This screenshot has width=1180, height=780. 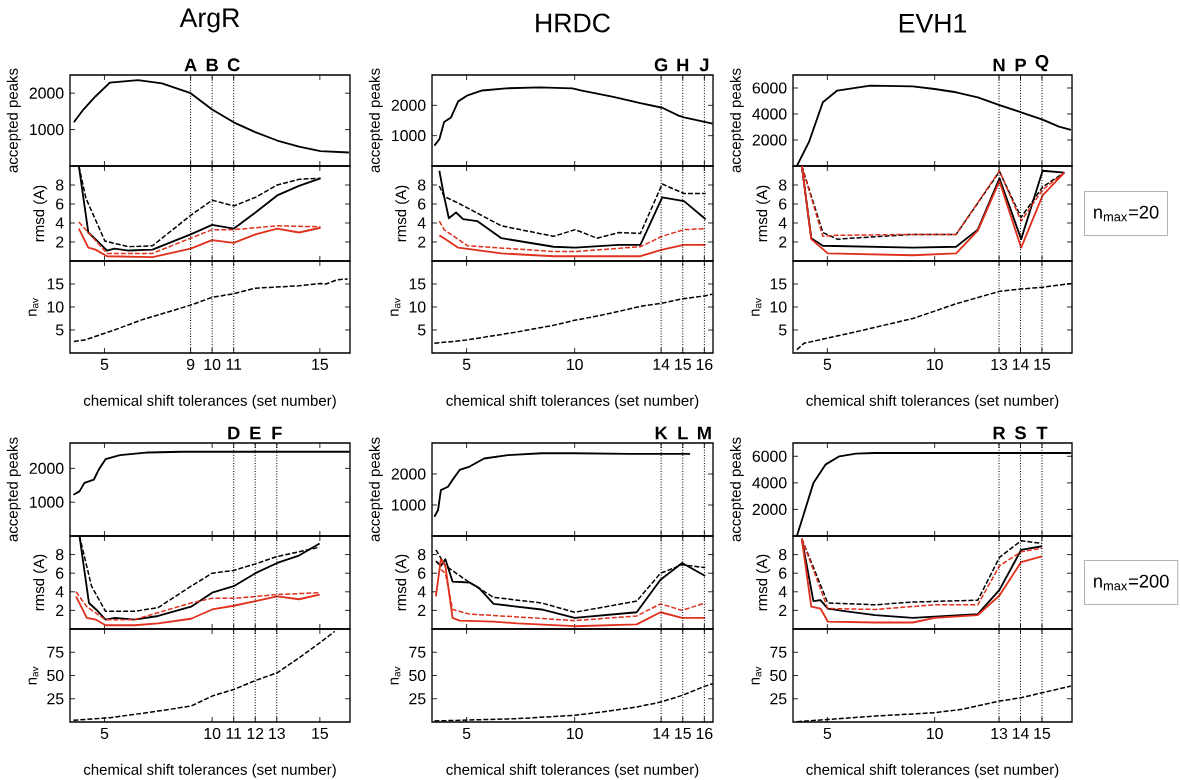 I want to click on chart-title: ArgR, so click(x=209, y=20).